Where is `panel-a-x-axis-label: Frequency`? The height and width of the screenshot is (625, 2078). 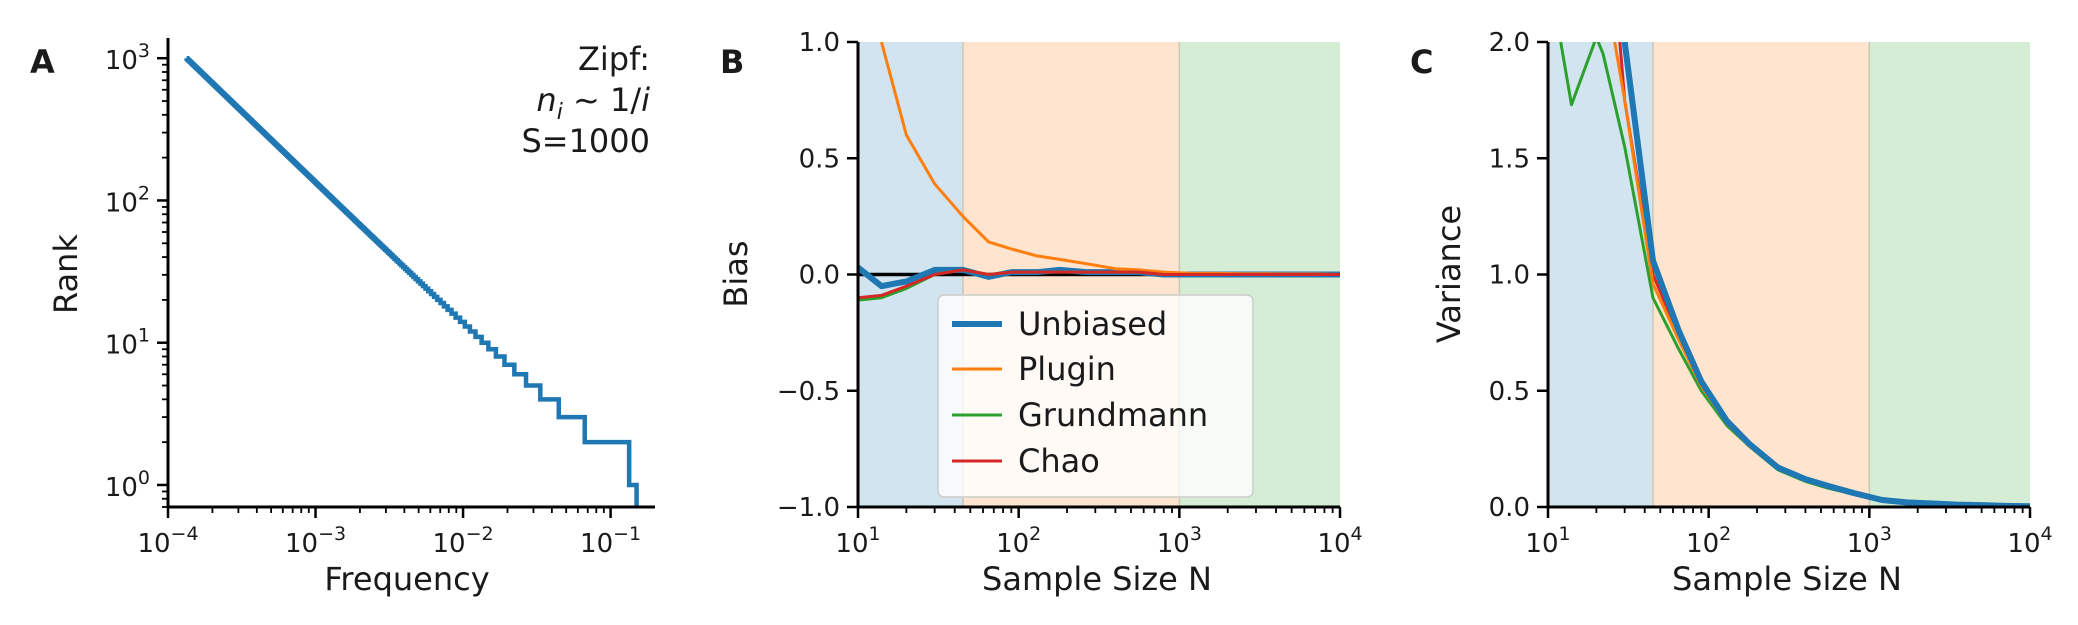
panel-a-x-axis-label: Frequency is located at coordinates (406, 579).